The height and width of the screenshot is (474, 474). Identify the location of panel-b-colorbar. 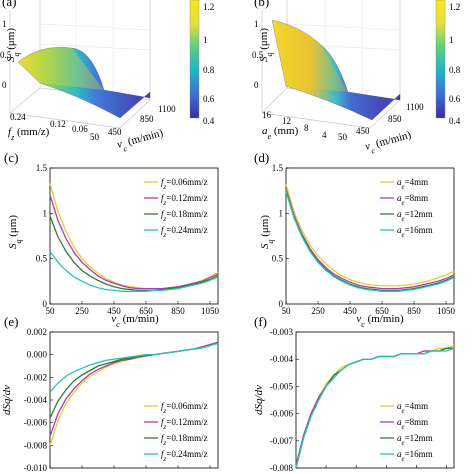
(440, 59).